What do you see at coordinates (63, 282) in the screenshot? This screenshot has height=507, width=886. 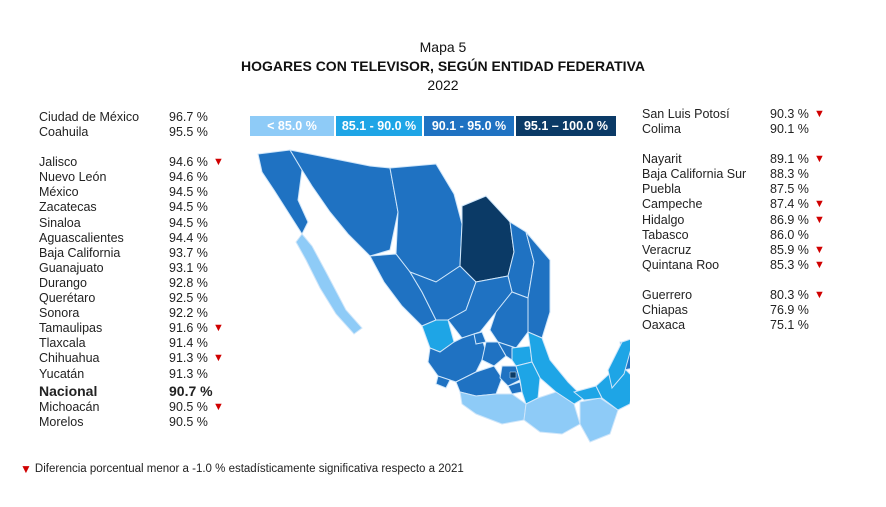 I see `state-name: Durango` at bounding box center [63, 282].